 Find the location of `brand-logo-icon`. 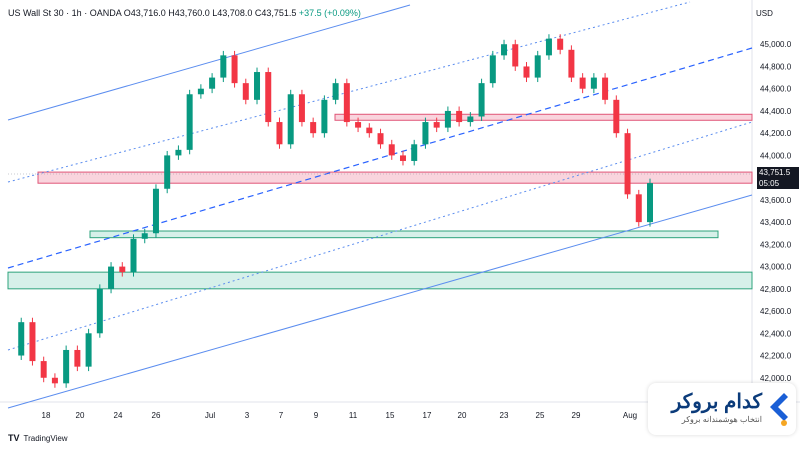

brand-logo-icon is located at coordinates (779, 409).